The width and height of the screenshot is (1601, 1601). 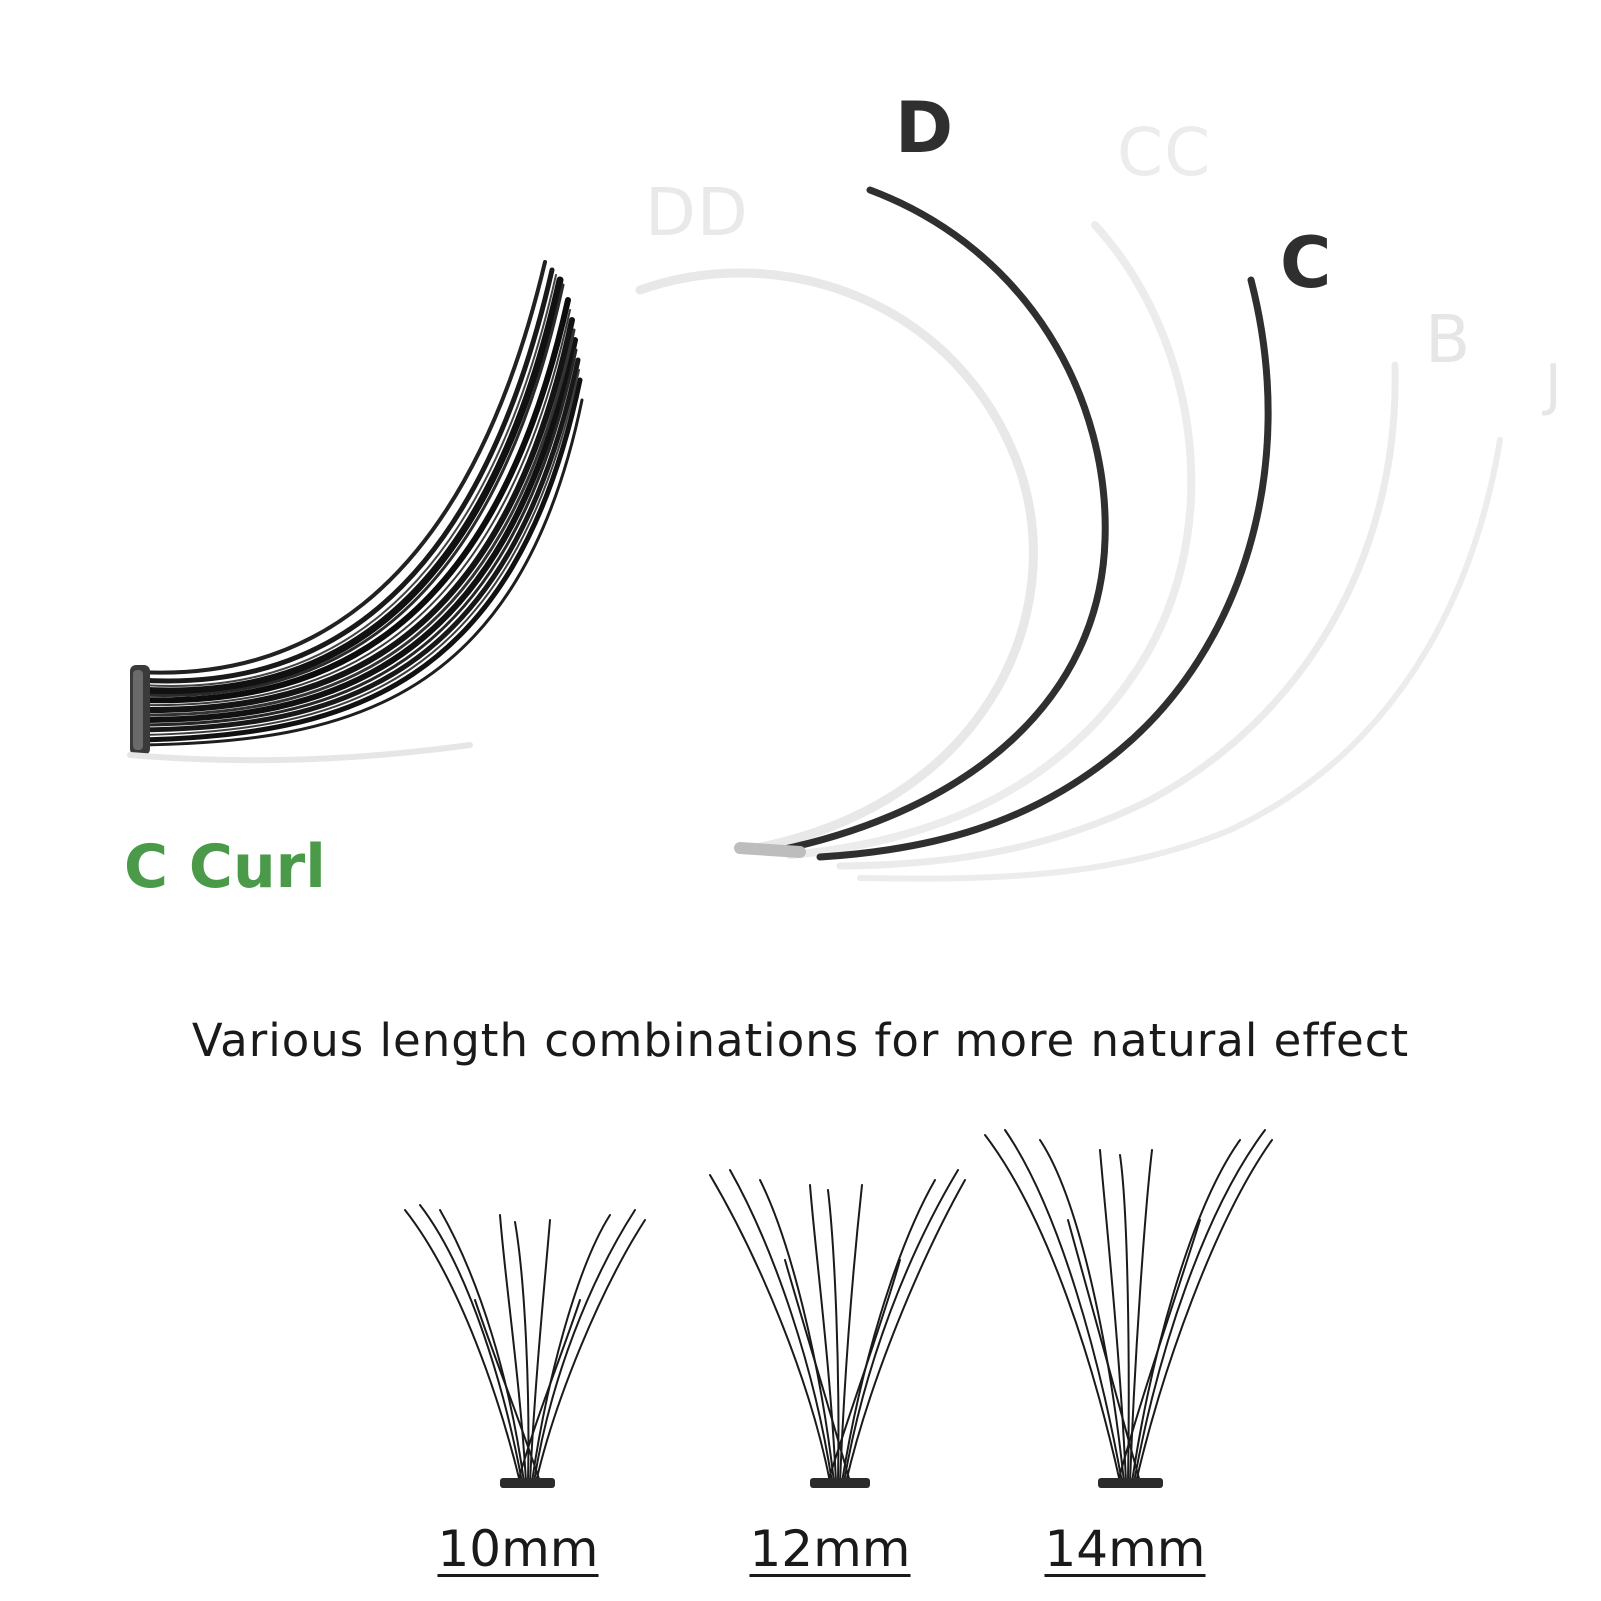 I want to click on curve-c, so click(x=1044, y=568).